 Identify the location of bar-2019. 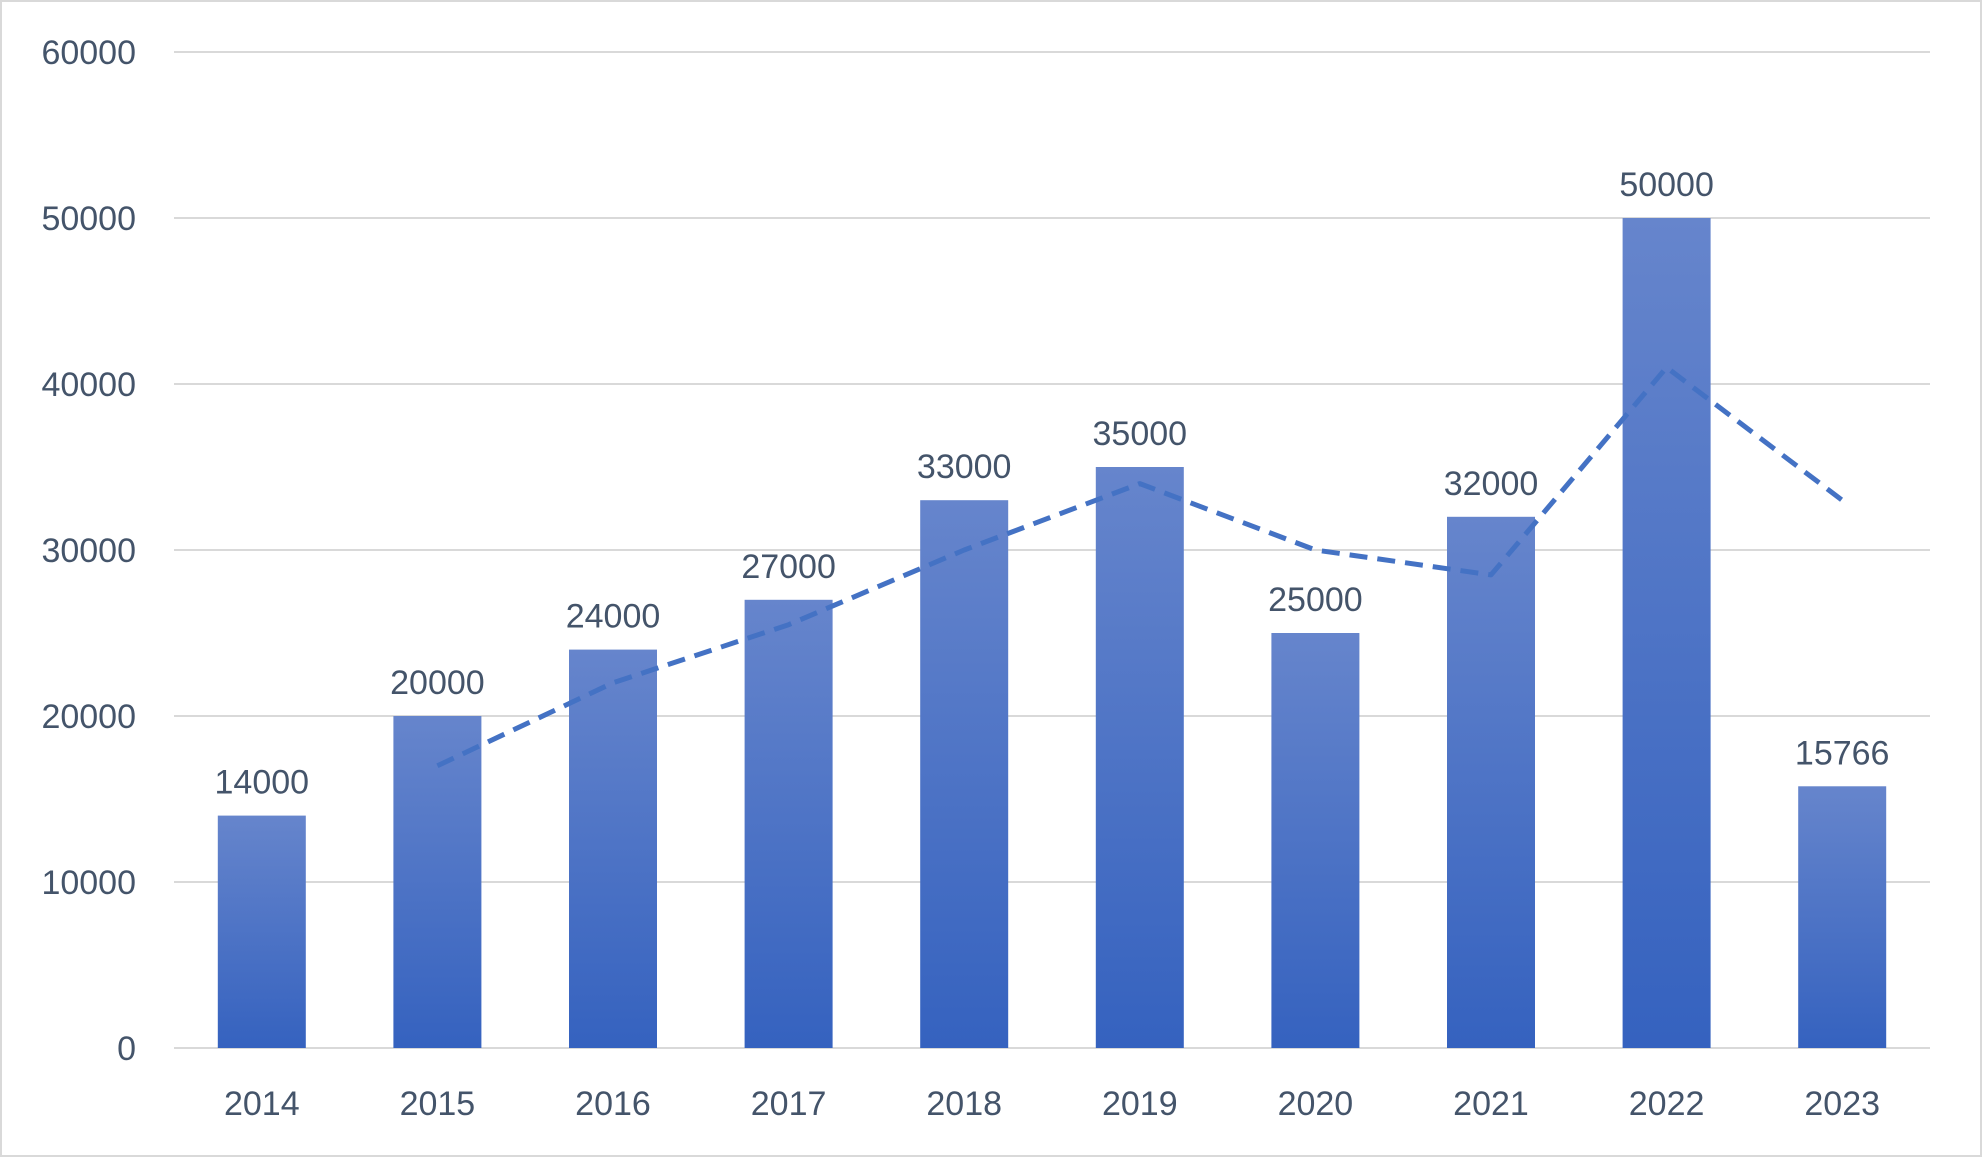
(1139, 757).